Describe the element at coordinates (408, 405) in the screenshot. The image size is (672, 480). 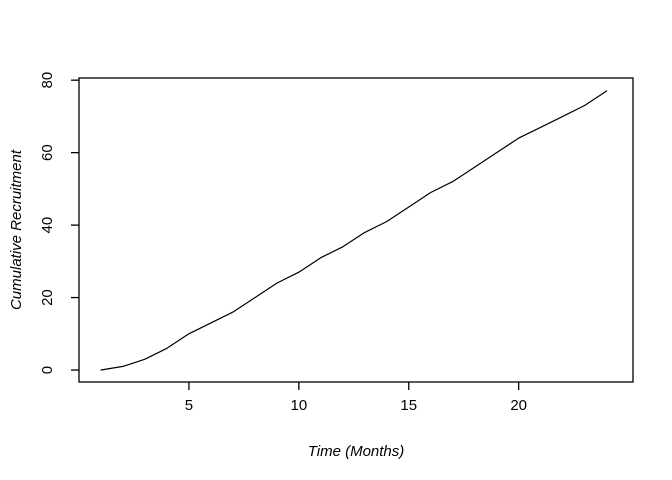
I see `x-tick-label: 15` at that location.